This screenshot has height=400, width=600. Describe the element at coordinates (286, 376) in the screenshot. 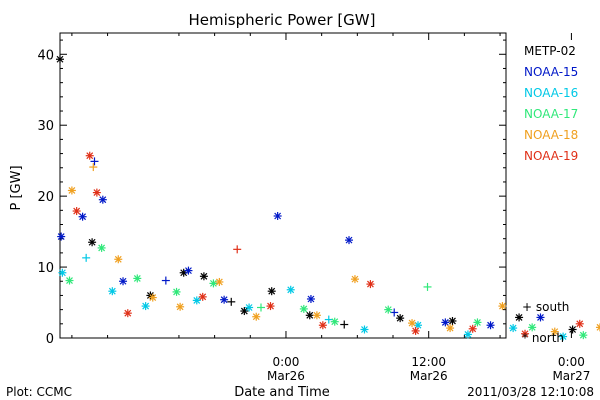

I see `x-tick-date: Mar26` at that location.